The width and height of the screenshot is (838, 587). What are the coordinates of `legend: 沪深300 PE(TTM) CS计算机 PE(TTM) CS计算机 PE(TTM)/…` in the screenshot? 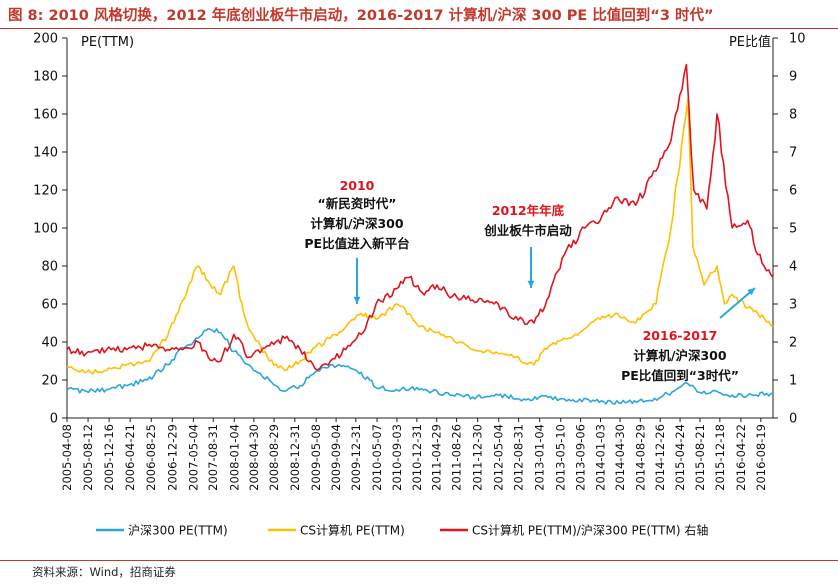 It's located at (402, 530).